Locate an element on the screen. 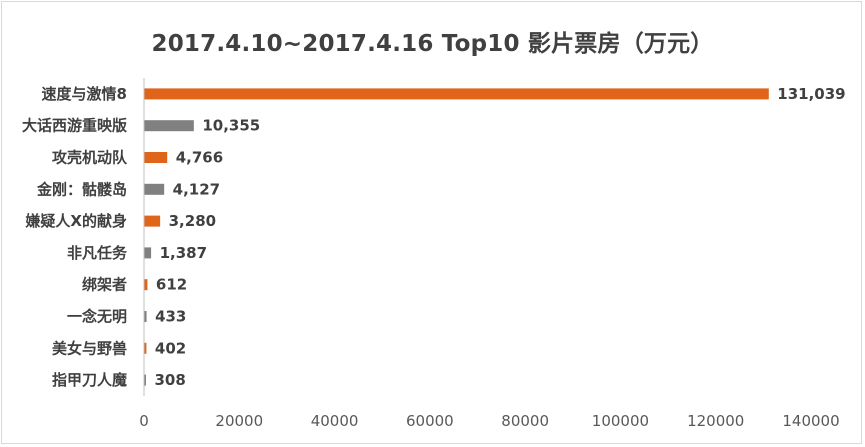 The image size is (865, 447). x-tick-label: 120000 is located at coordinates (715, 421).